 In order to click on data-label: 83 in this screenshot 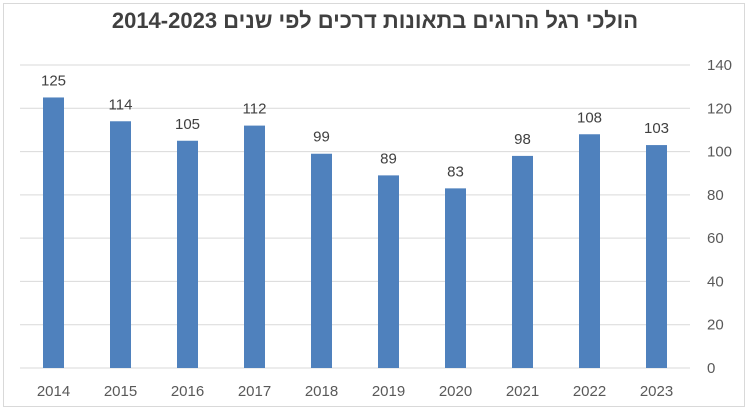, I will do `click(455, 171)`.